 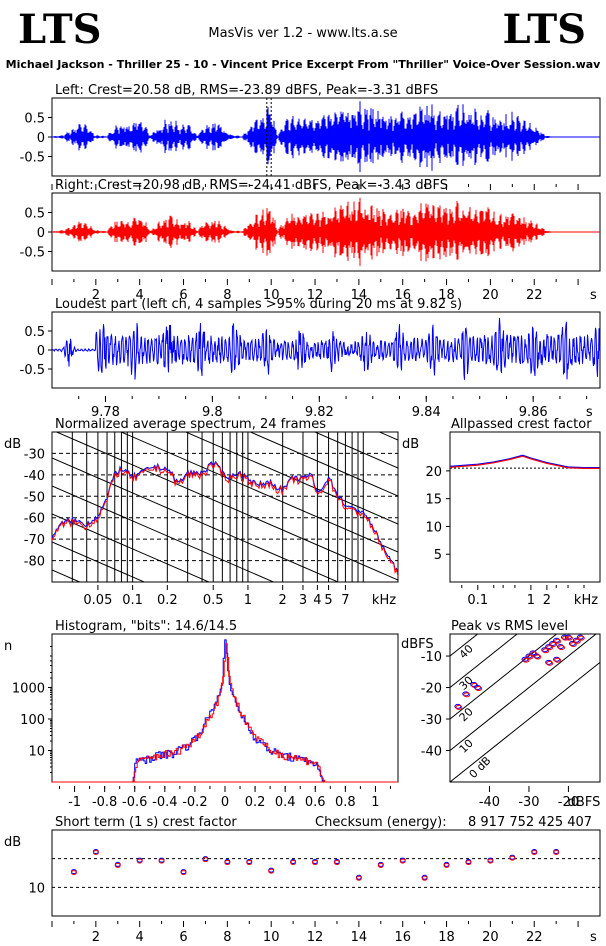 What do you see at coordinates (303, 600) in the screenshot?
I see `spectrum-xtick-label: 3` at bounding box center [303, 600].